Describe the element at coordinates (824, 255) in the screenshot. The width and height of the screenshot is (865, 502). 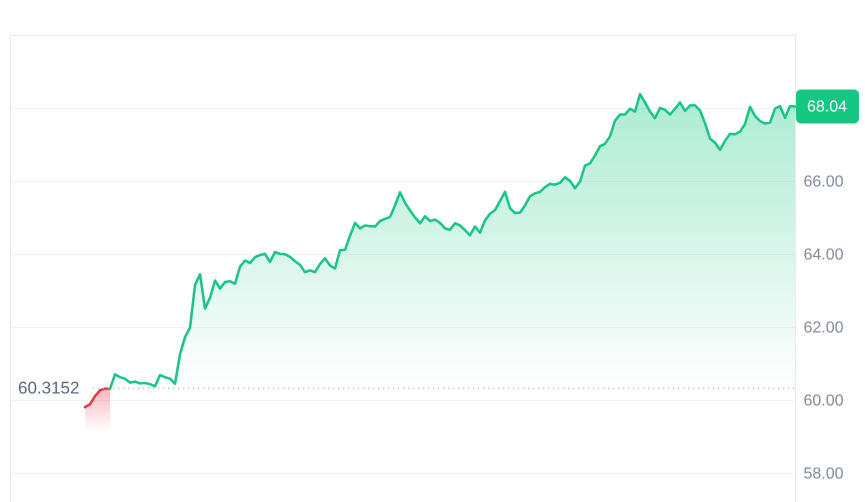
I see `y-tick-label: 64.00` at that location.